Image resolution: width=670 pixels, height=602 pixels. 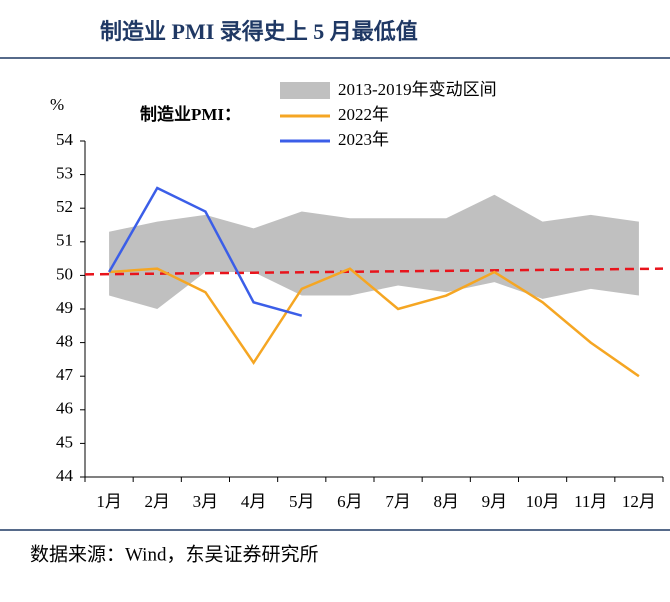 What do you see at coordinates (64, 307) in the screenshot?
I see `y-tick-label: 49` at bounding box center [64, 307].